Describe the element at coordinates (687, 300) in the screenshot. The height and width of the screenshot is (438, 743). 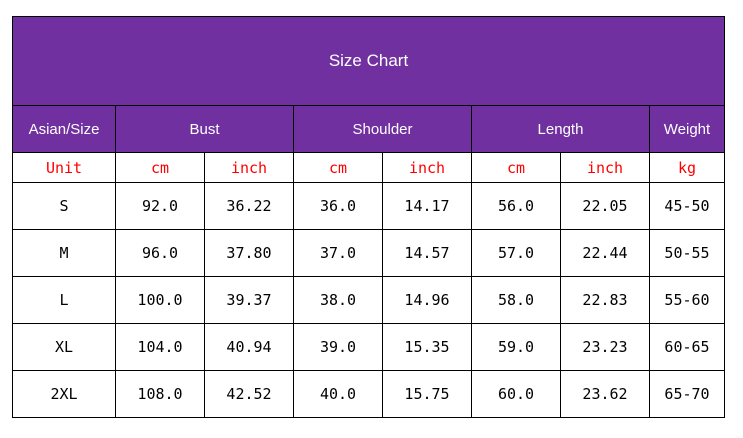
I see `value-cell: 55-60` at that location.